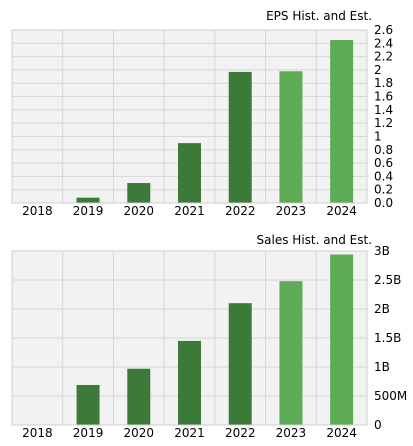  Describe the element at coordinates (383, 150) in the screenshot. I see `eps-y-tick-label: 0.8` at that location.